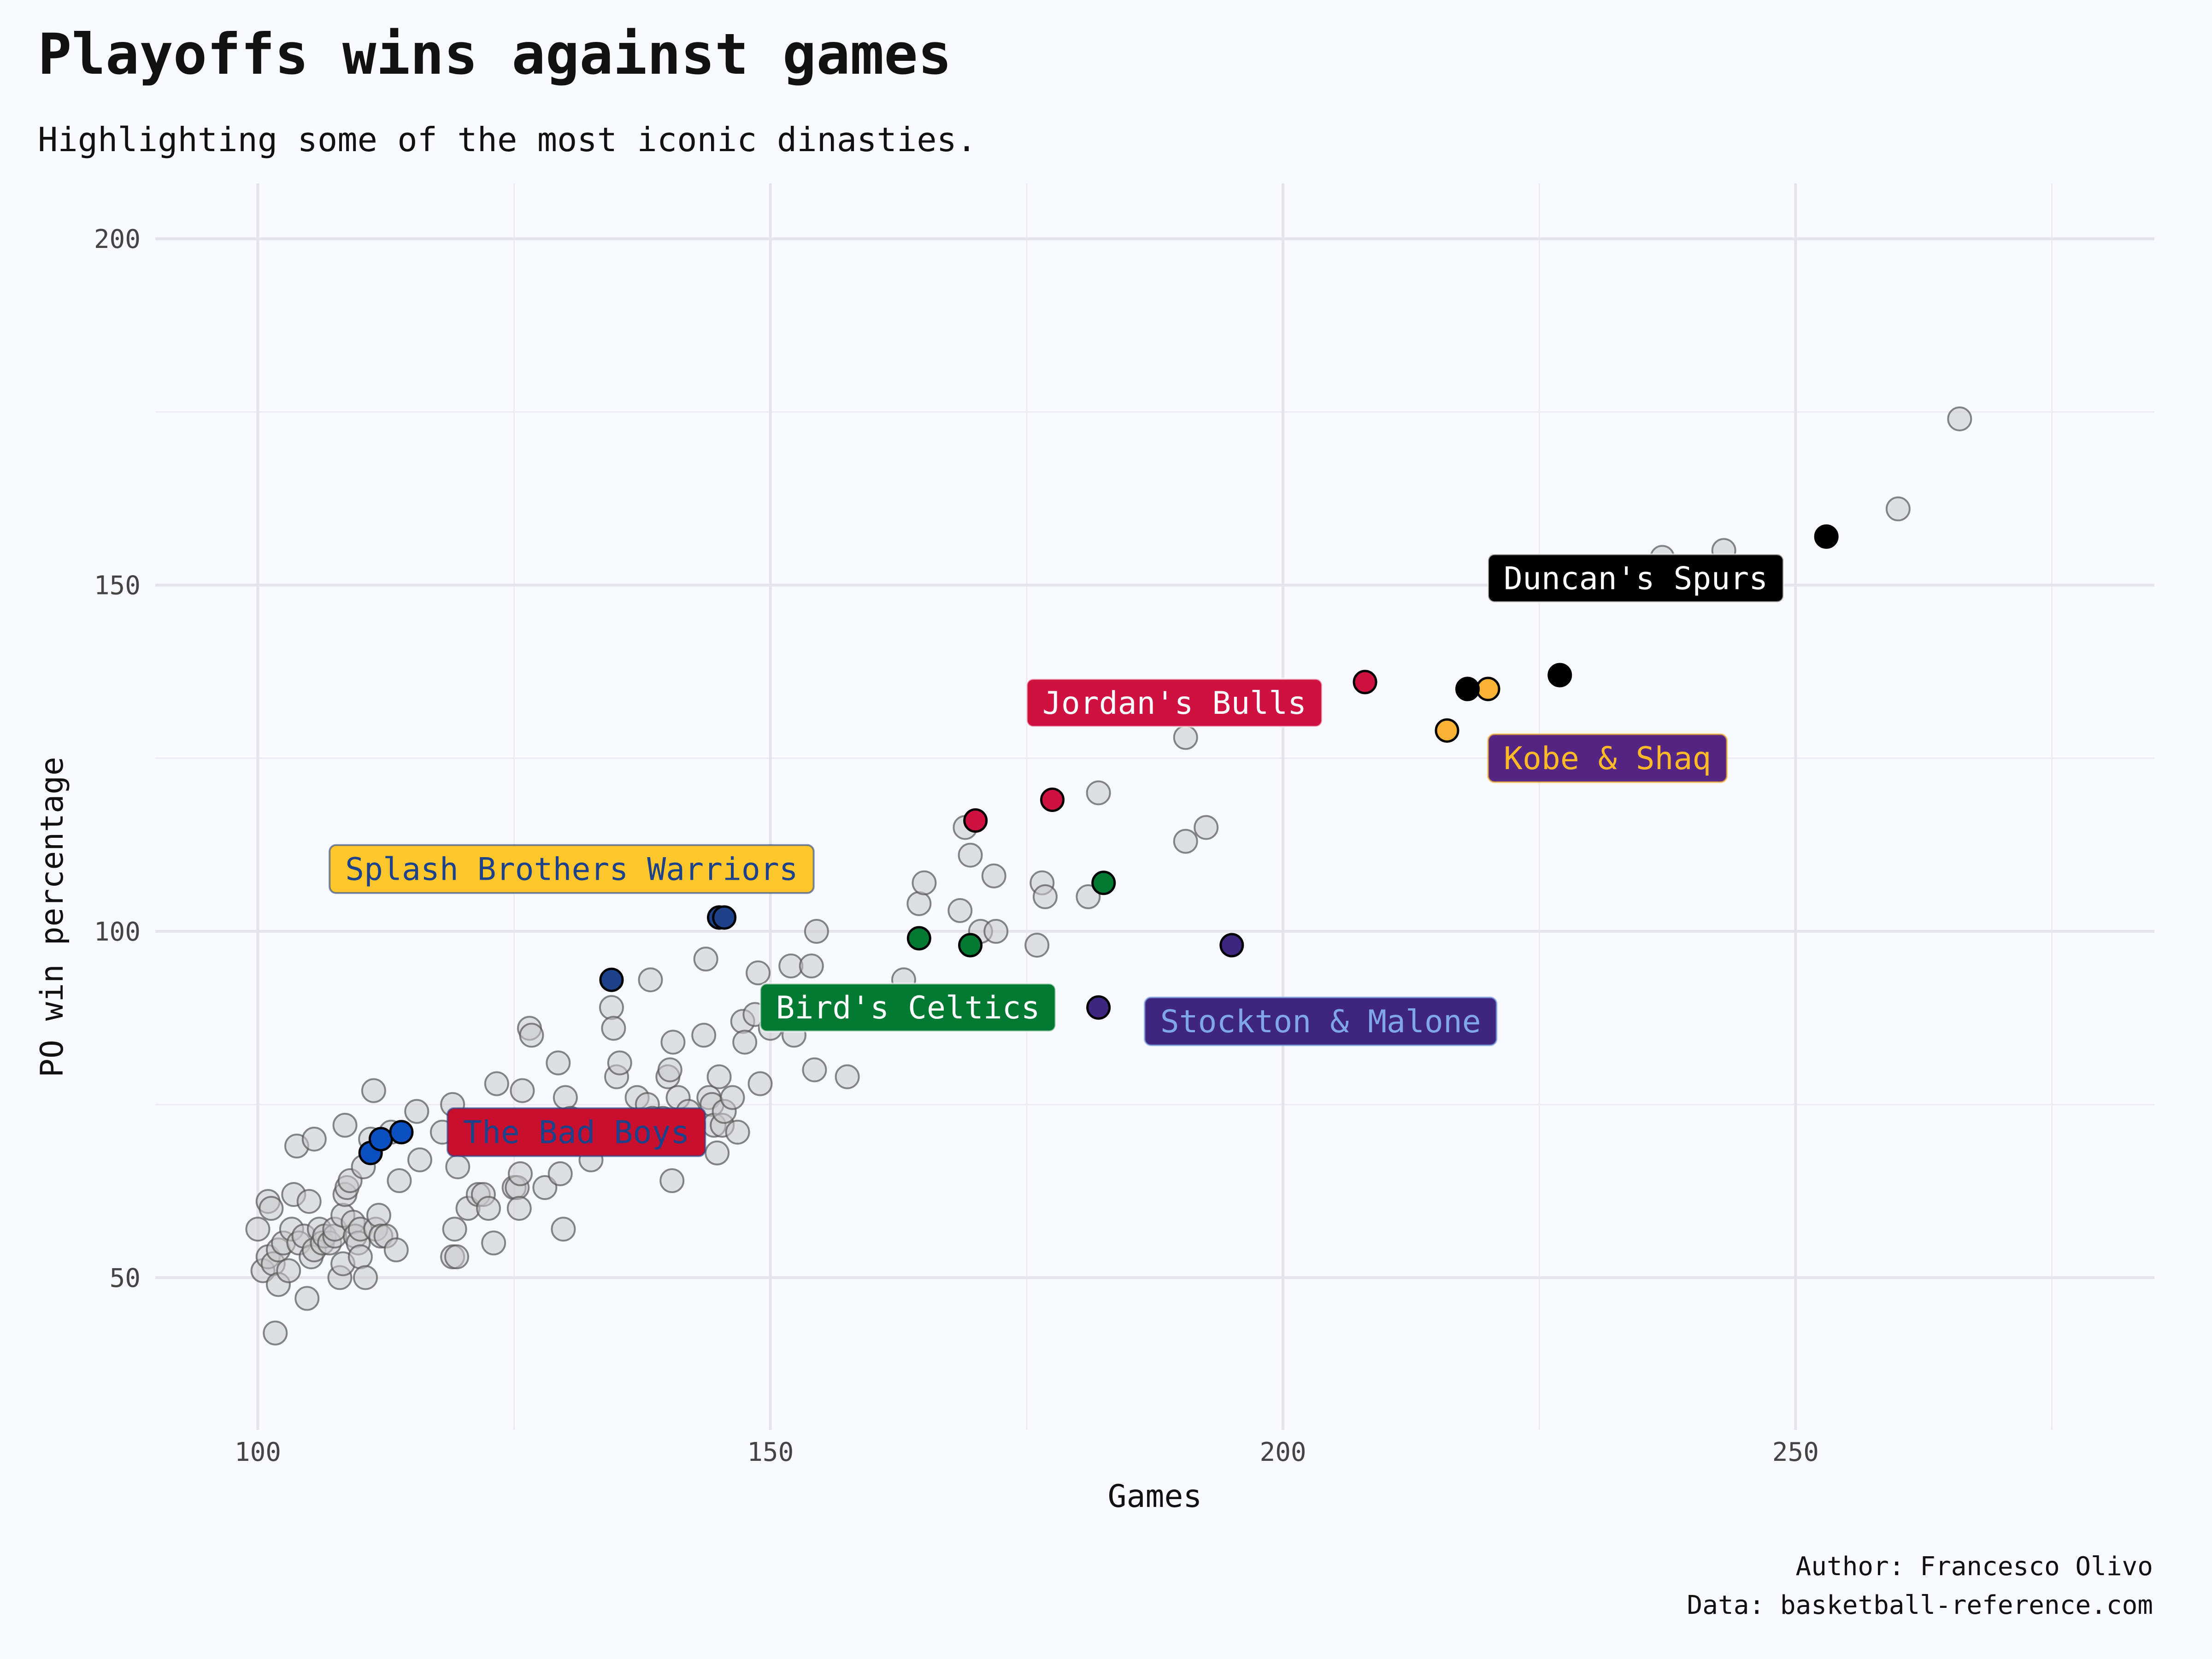 The image size is (2212, 1659). Describe the element at coordinates (495, 54) in the screenshot. I see `chart-title: Playoffs wins against games` at that location.